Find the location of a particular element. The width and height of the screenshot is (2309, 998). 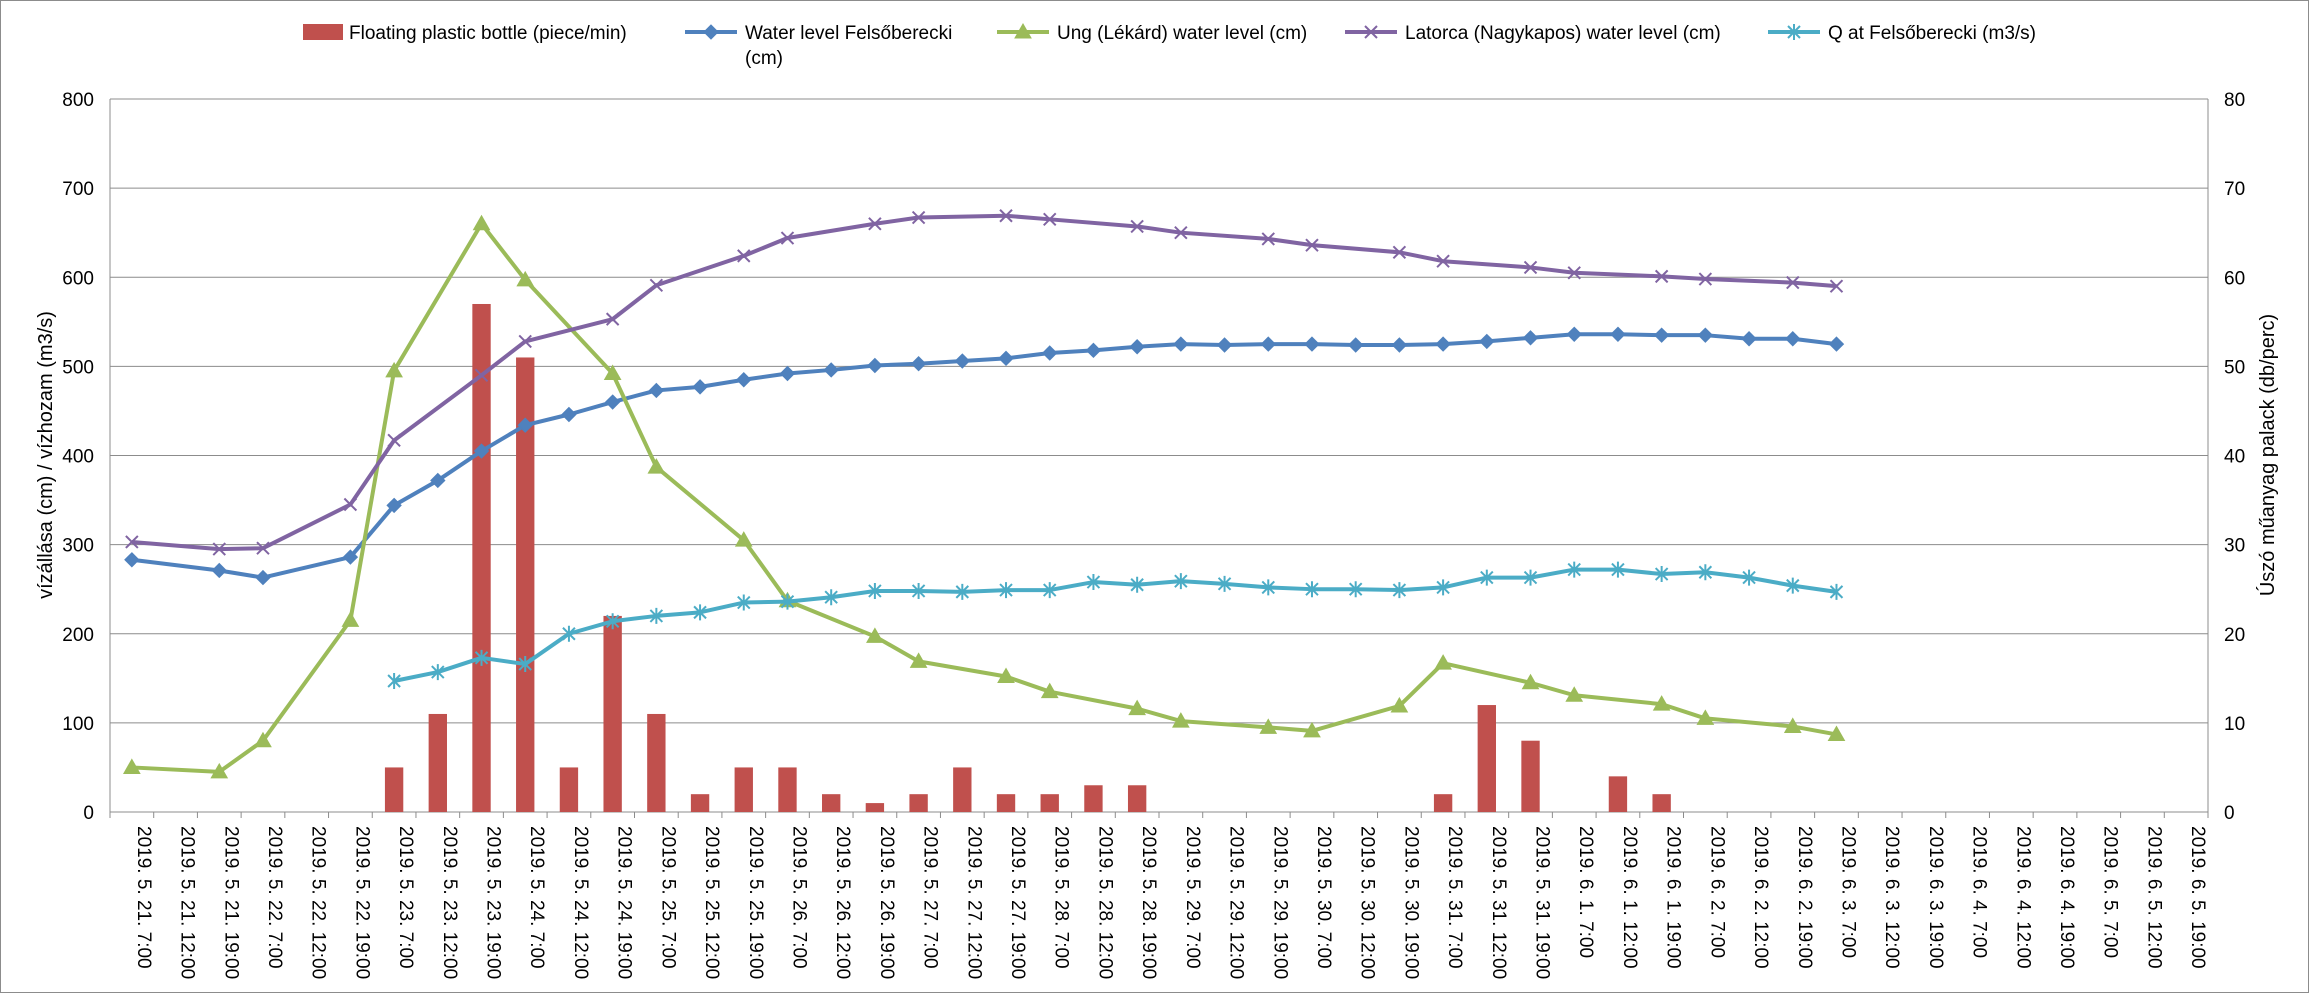

x-tick-label: 2019. 5. 27. 19:00 is located at coordinates (1017, 902).